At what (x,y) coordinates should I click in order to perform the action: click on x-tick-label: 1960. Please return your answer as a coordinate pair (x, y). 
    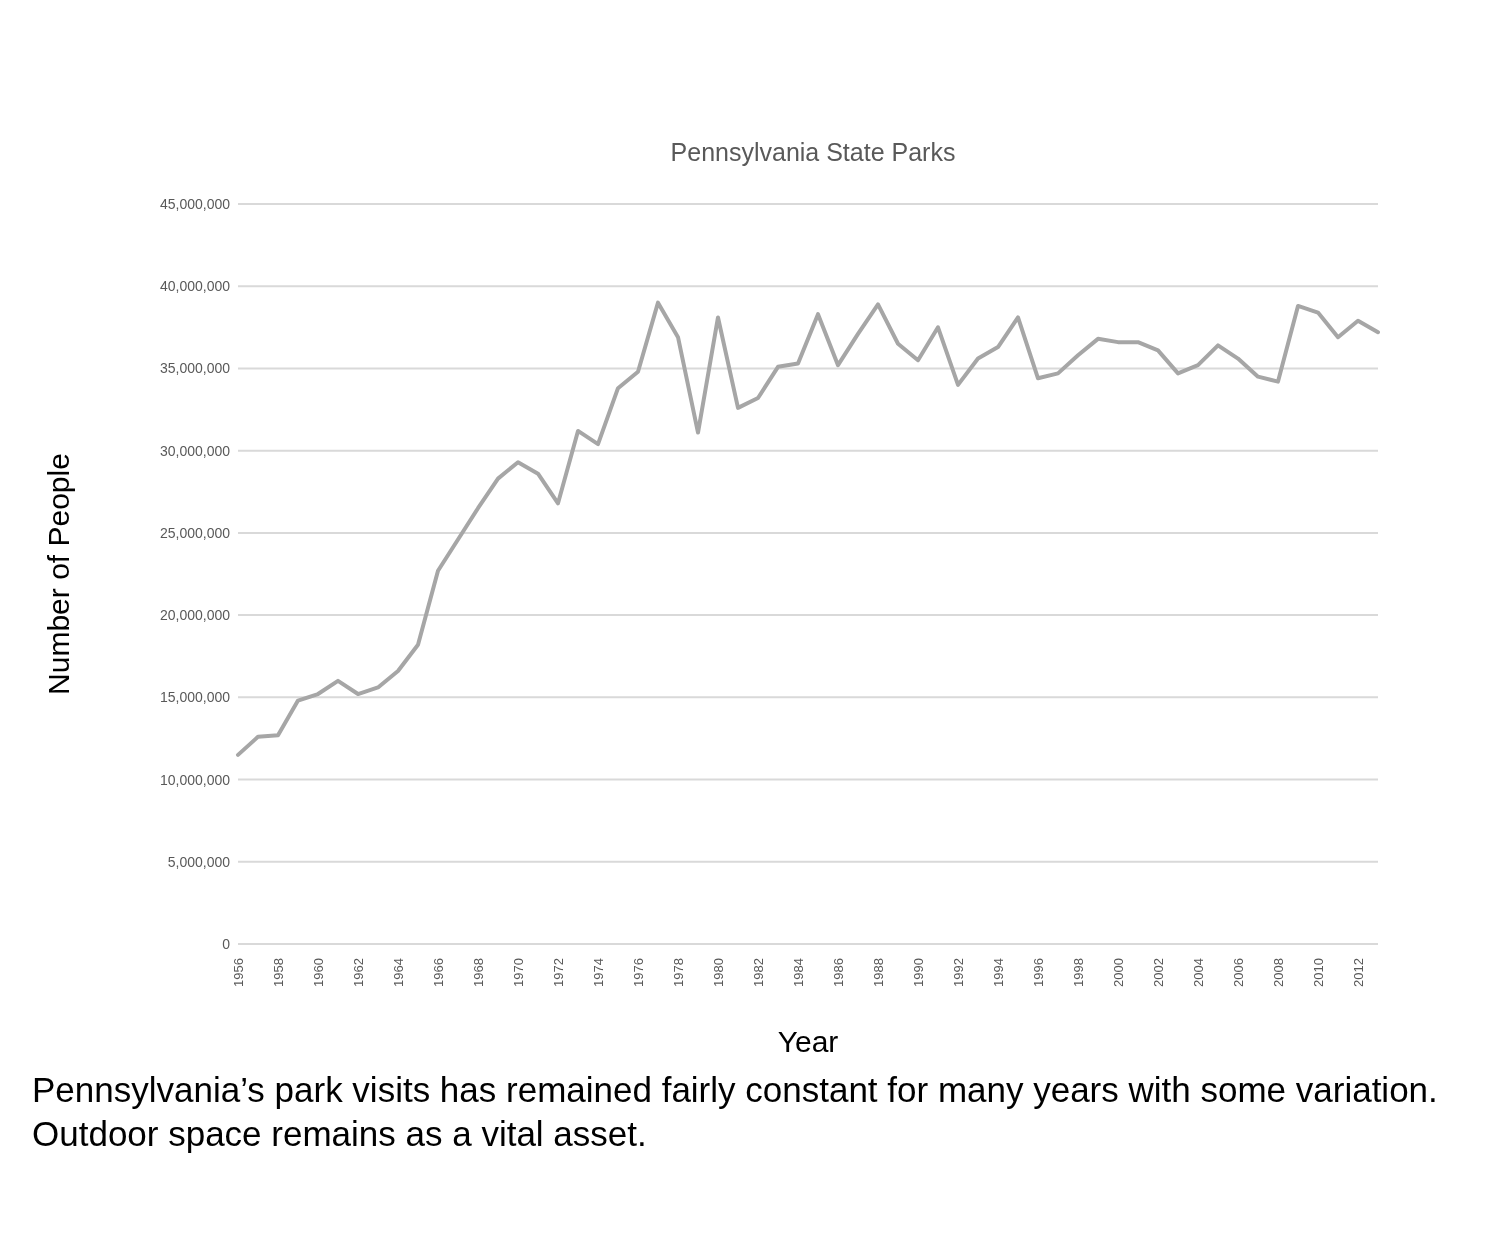
    Looking at the image, I should click on (318, 972).